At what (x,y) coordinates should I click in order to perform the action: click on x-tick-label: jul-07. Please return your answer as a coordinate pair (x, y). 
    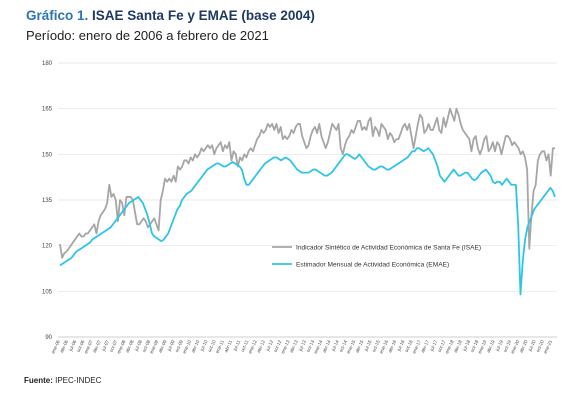
    Looking at the image, I should click on (105, 346).